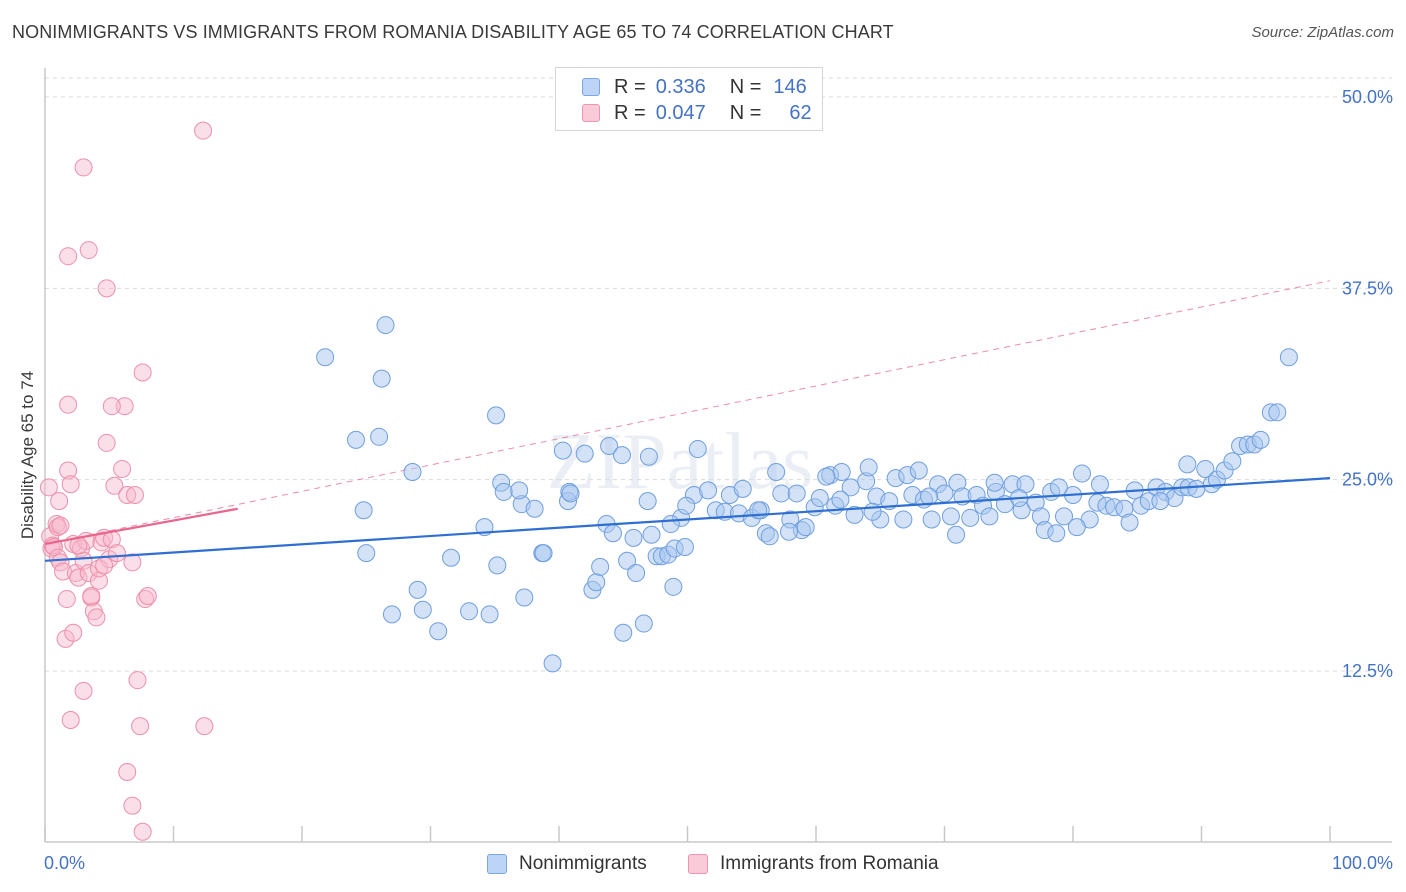 The width and height of the screenshot is (1406, 892). I want to click on stats-legend: R = 0.336 N = 146 R = 0.047 N = 62, so click(689, 99).